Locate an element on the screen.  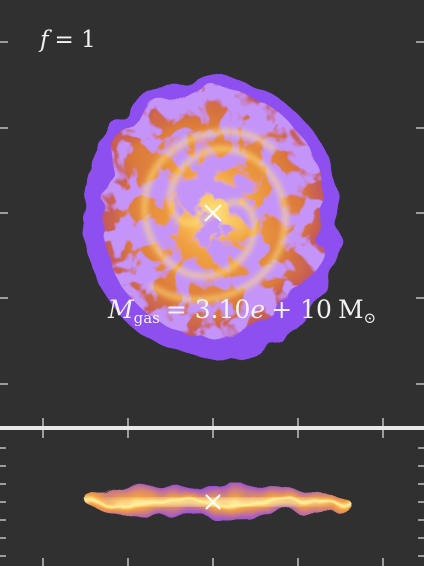
edge-on-center-marker is located at coordinates (213, 502).